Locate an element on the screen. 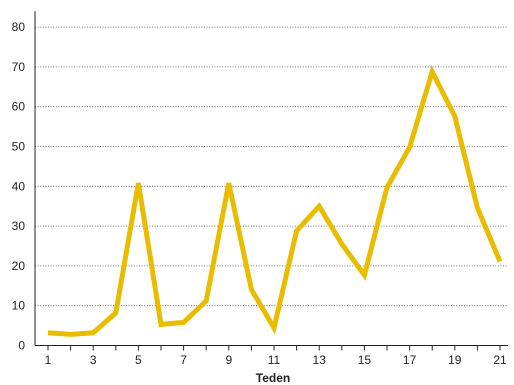 The height and width of the screenshot is (385, 514). x-tick-label: 5 is located at coordinates (138, 360).